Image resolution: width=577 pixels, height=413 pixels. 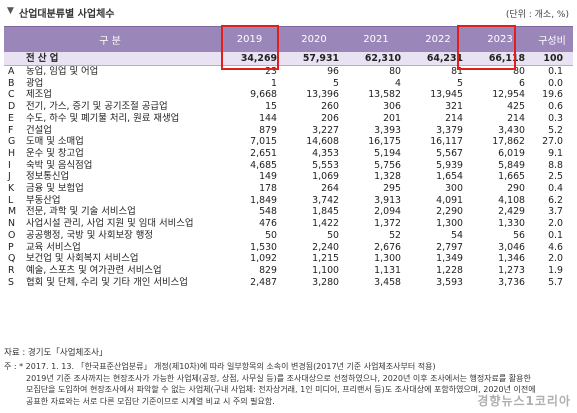 I want to click on value-cell: 1,100, so click(x=325, y=270).